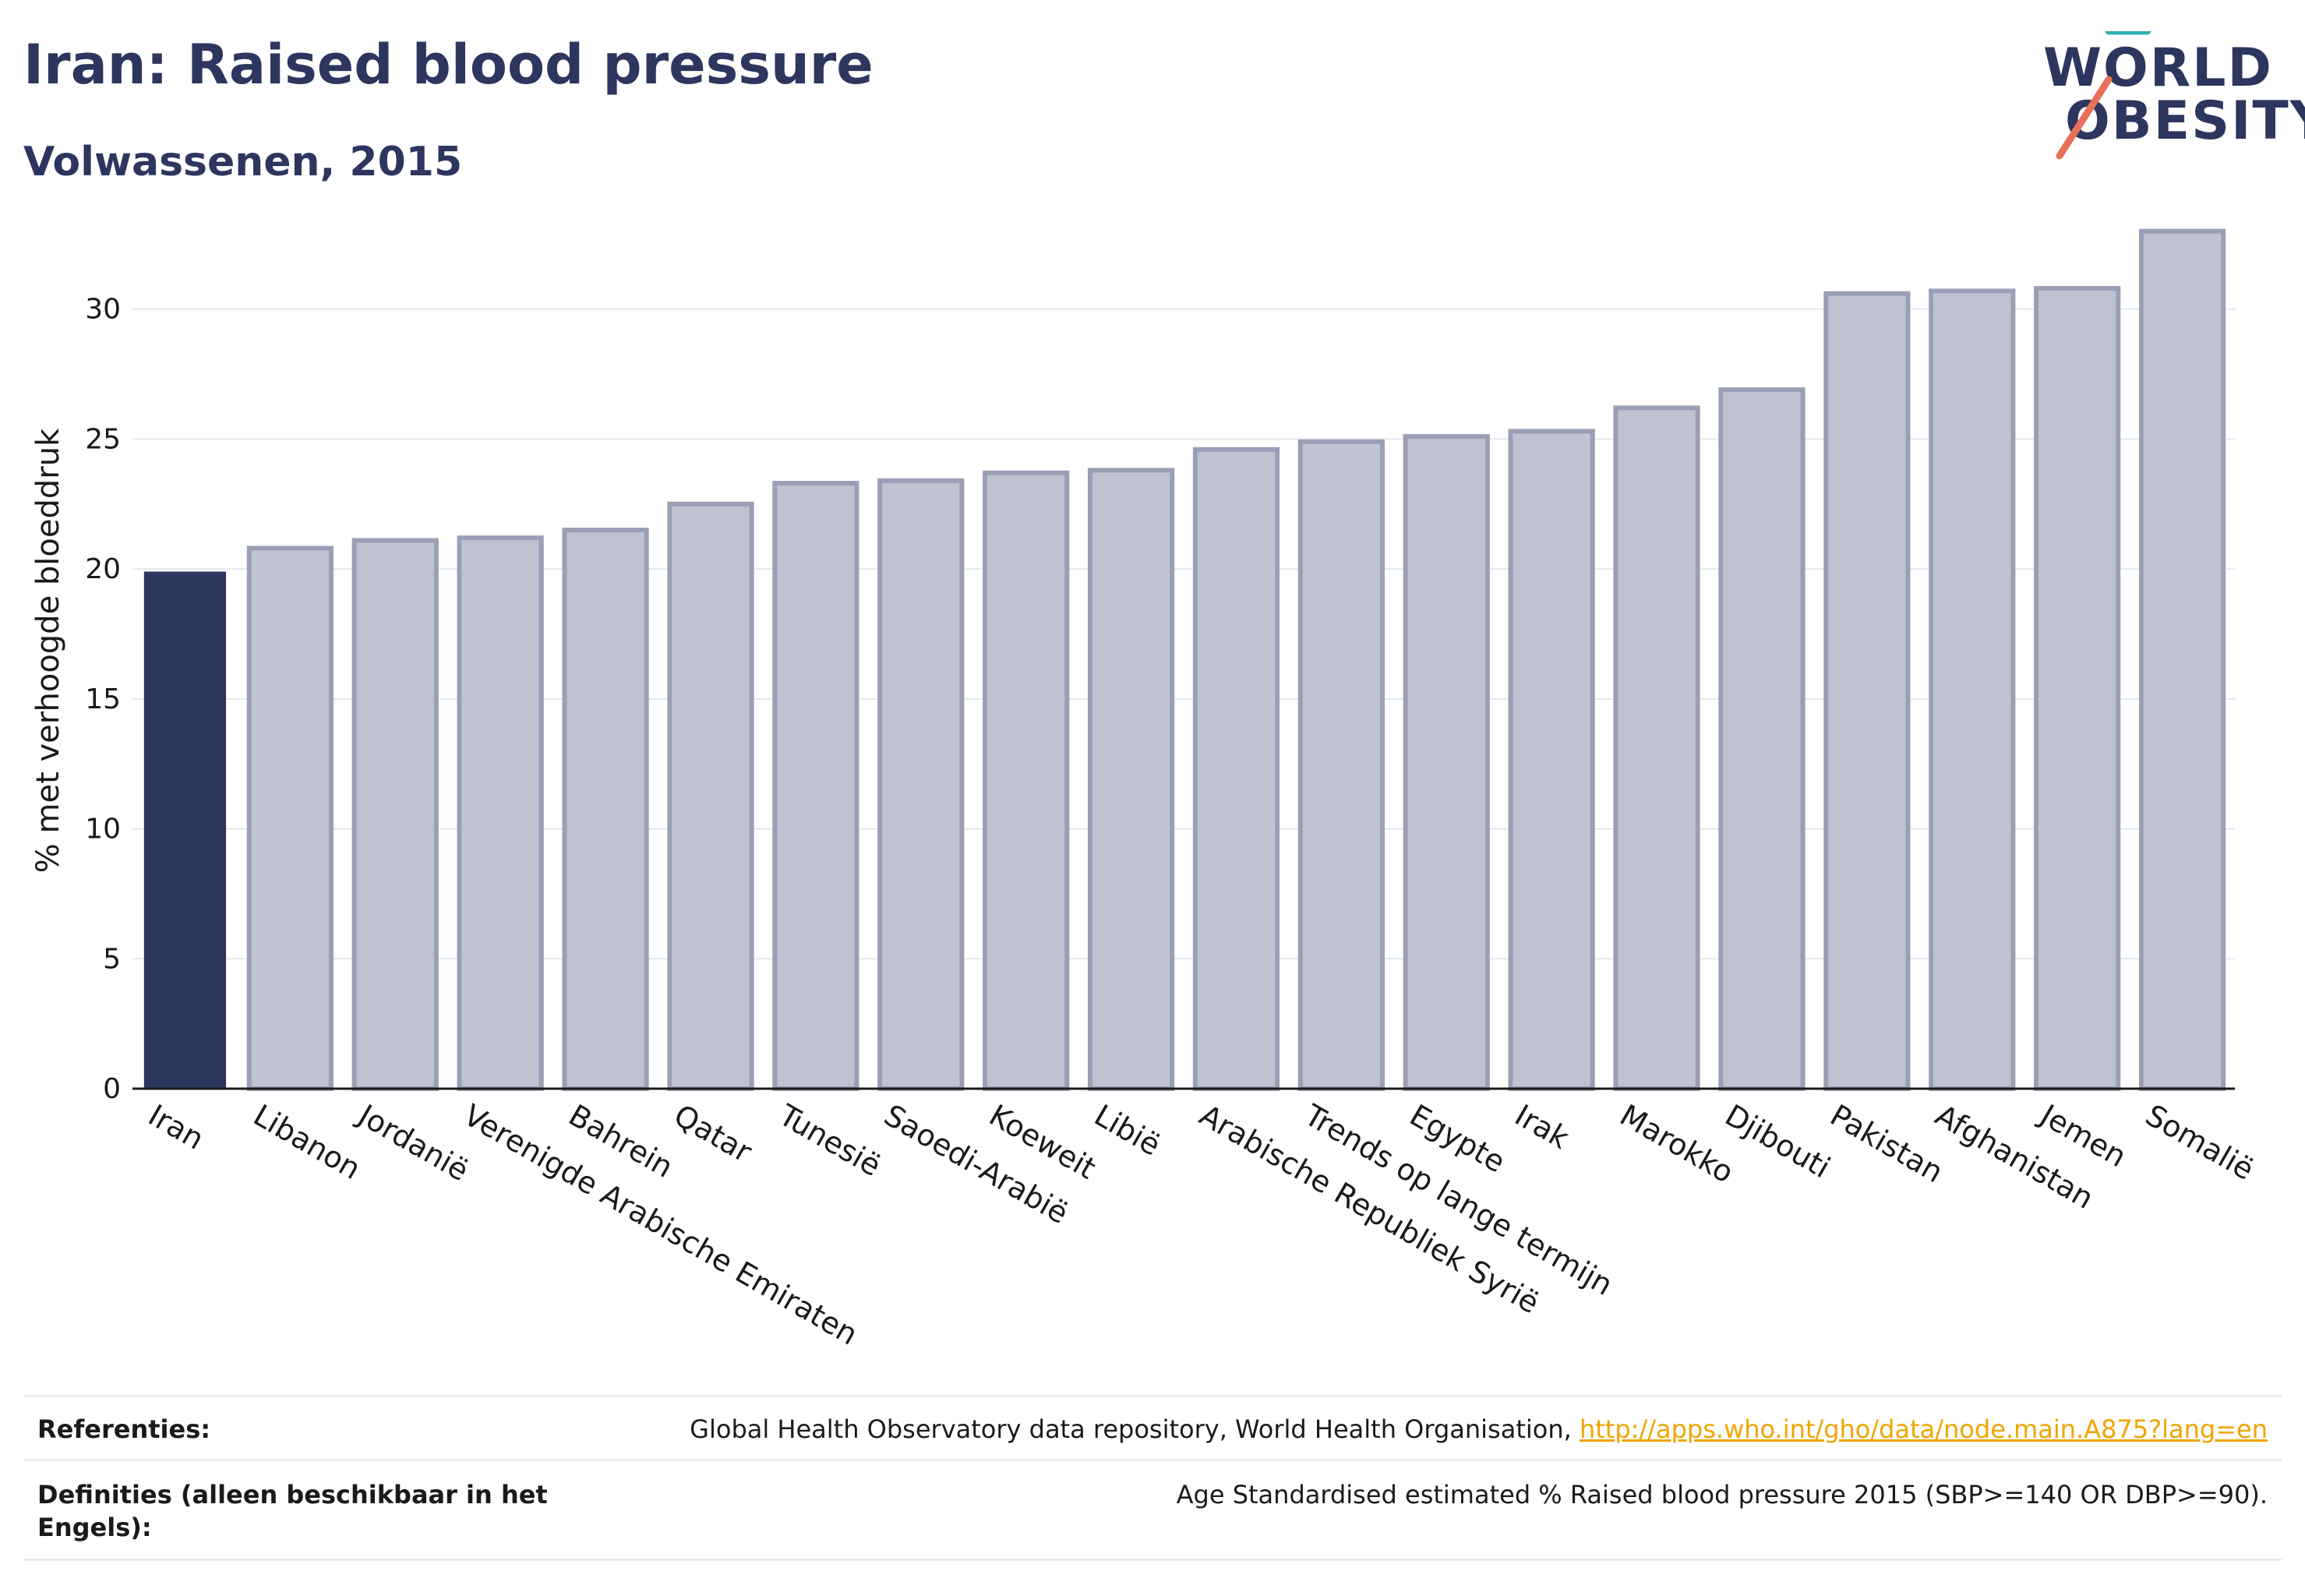  I want to click on logo-line-2: OBESITY, so click(2185, 121).